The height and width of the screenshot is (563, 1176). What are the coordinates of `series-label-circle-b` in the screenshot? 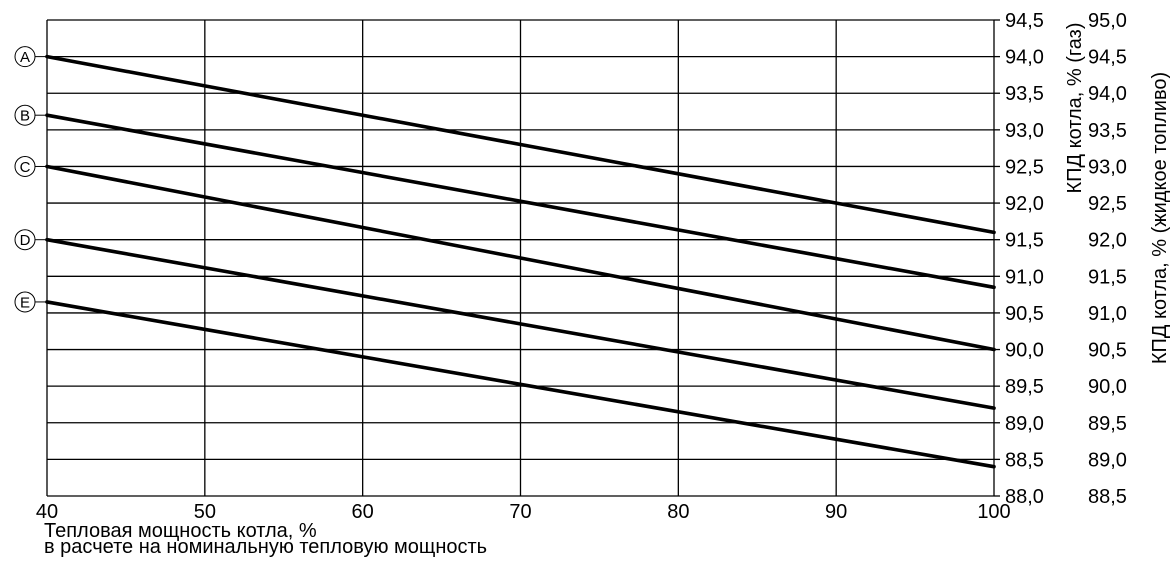 It's located at (25, 115).